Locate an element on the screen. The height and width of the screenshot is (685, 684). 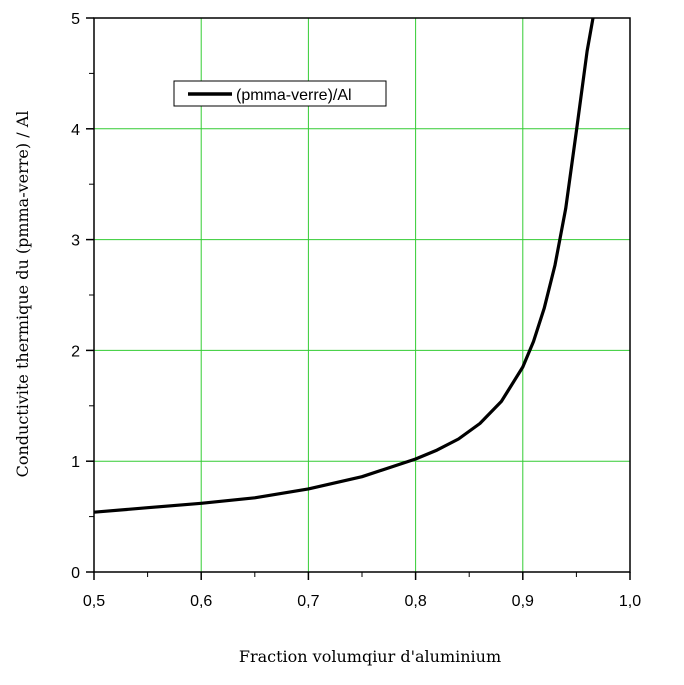
y-tick-label: 5 is located at coordinates (75, 19).